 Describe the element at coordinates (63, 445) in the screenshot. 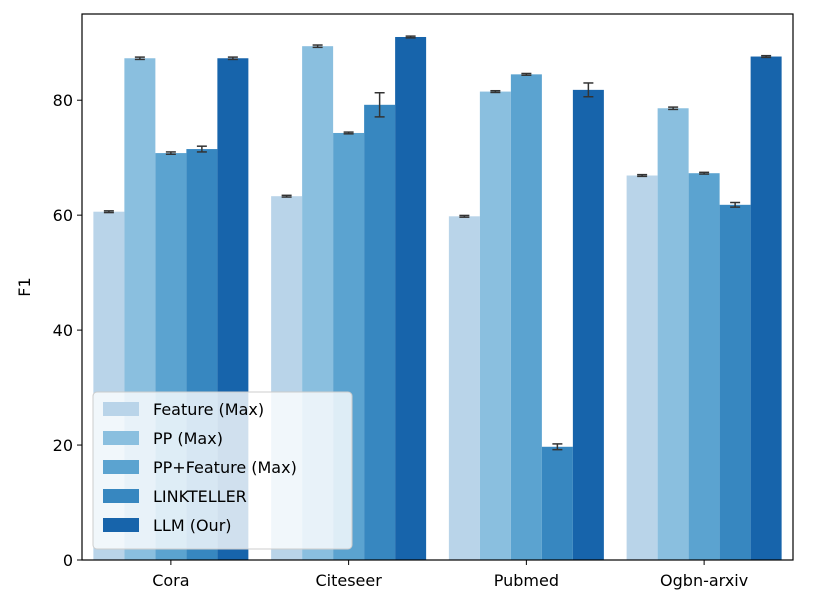

I see `y-tick-label: 20` at that location.